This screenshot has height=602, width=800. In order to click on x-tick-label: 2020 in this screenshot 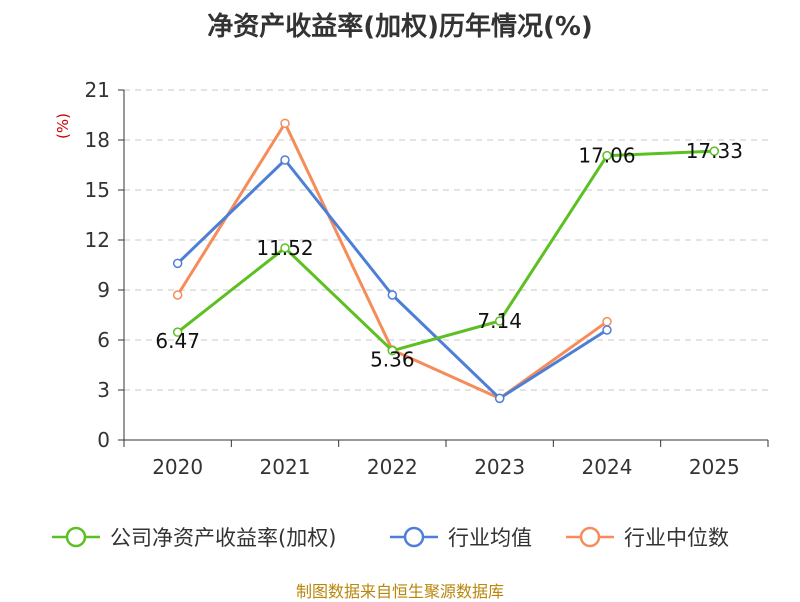, I will do `click(177, 467)`.